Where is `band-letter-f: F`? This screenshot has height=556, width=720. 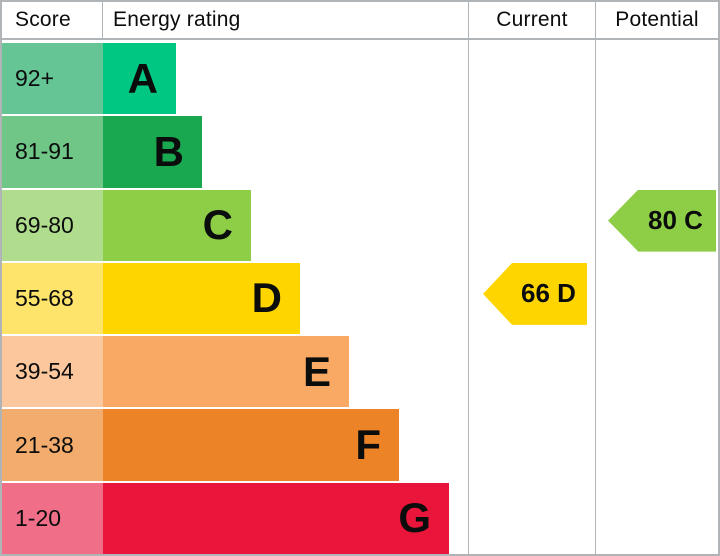
band-letter-f: F is located at coordinates (368, 445).